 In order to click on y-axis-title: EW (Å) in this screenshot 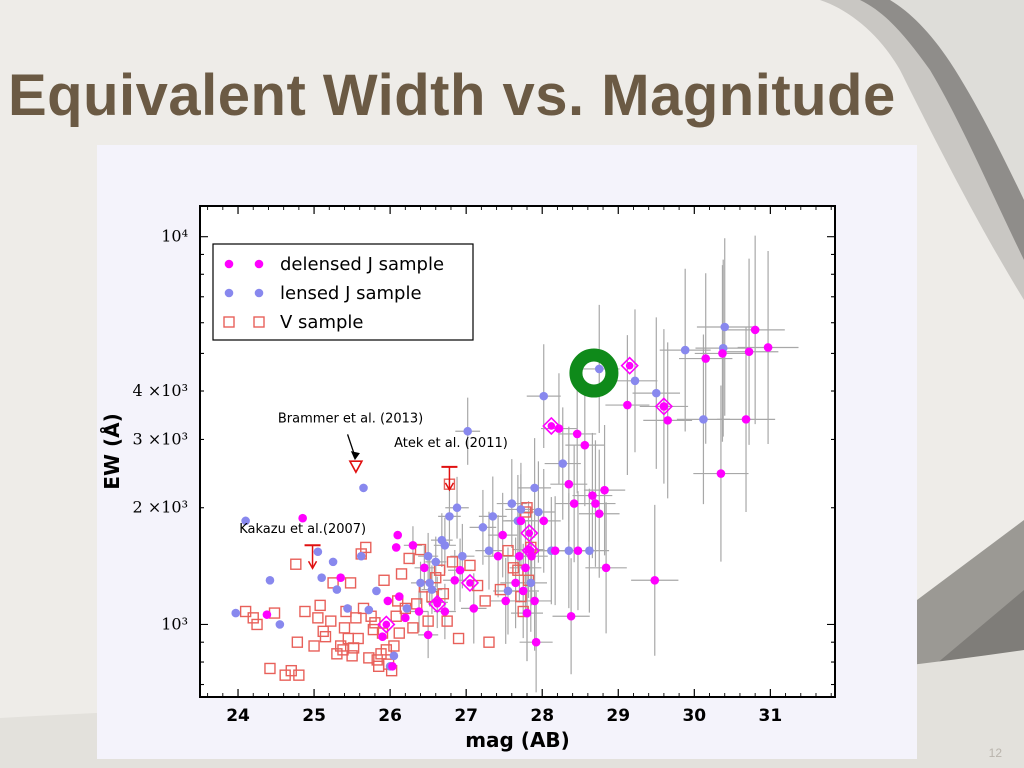, I will do `click(112, 451)`.